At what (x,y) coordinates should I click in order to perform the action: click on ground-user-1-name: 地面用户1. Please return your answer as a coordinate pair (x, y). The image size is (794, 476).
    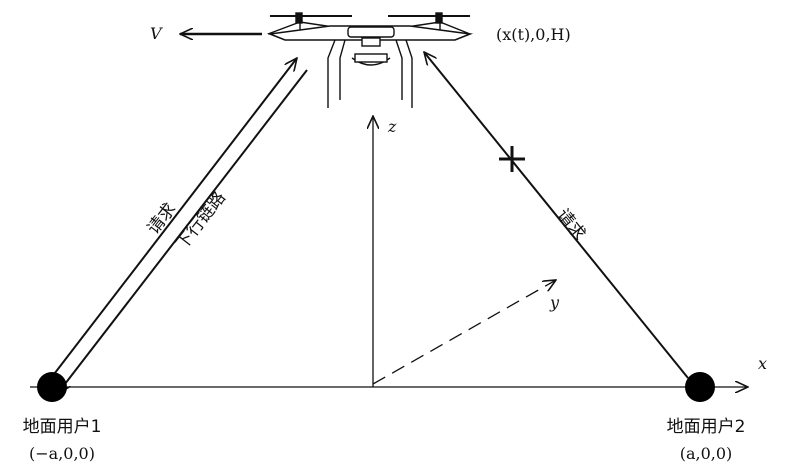
    Looking at the image, I should click on (62, 427).